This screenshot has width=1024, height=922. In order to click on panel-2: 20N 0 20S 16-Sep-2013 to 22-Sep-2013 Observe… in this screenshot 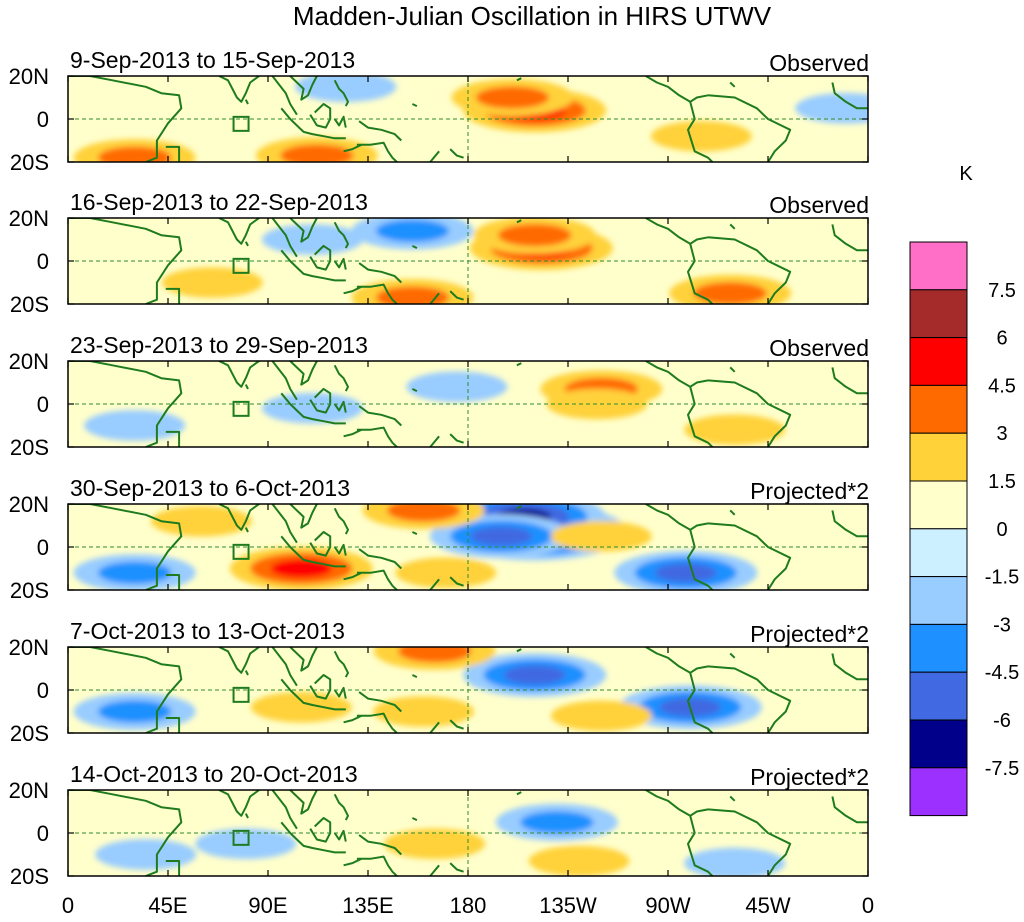, I will do `click(439, 253)`.